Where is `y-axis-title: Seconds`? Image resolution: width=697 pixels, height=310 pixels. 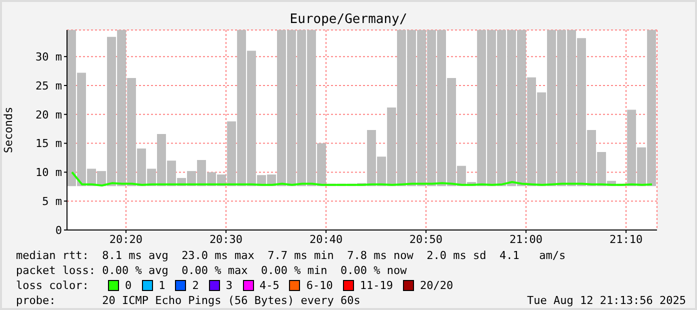
y-axis-title: Seconds is located at coordinates (8, 130).